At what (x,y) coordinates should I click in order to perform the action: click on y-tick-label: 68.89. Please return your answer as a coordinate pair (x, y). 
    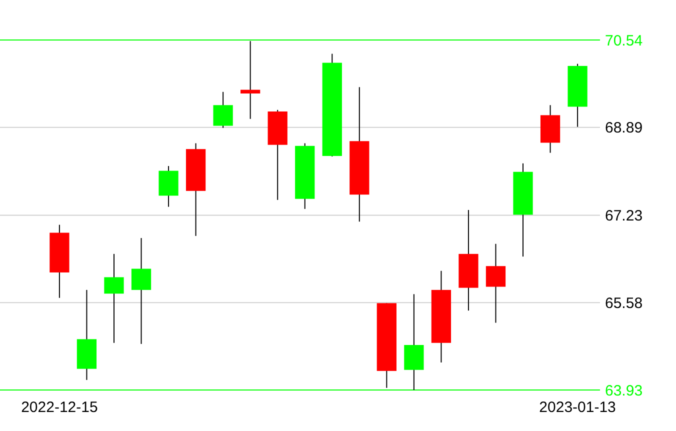
    Looking at the image, I should click on (624, 128).